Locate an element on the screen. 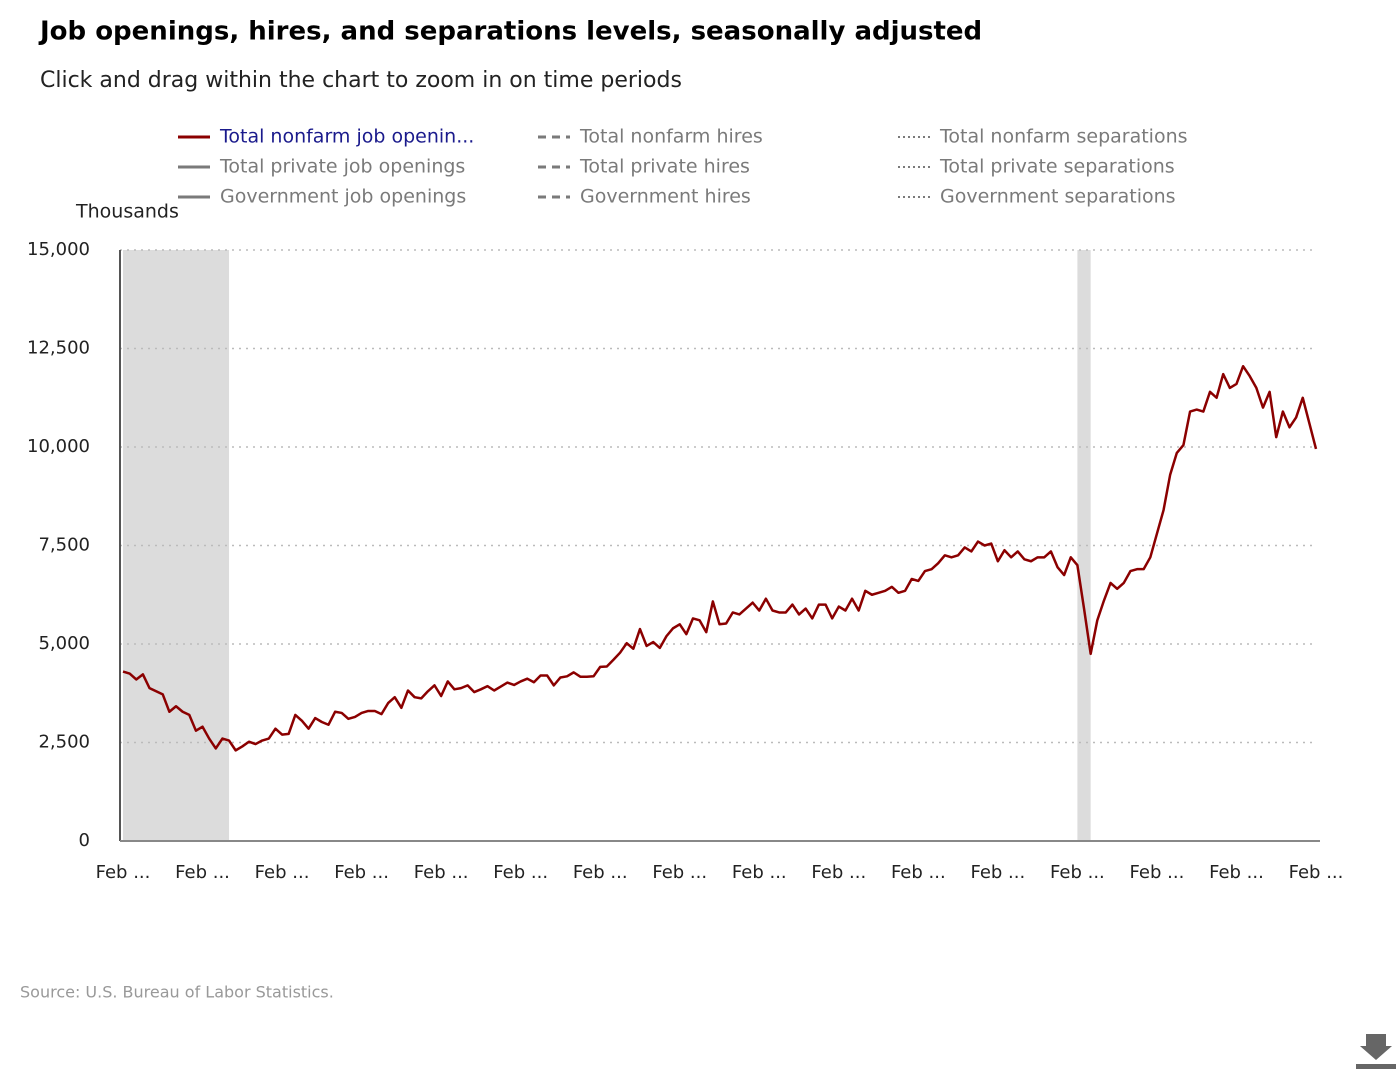 The height and width of the screenshot is (1080, 1400). y-tick-label: 12,500 is located at coordinates (58, 348).